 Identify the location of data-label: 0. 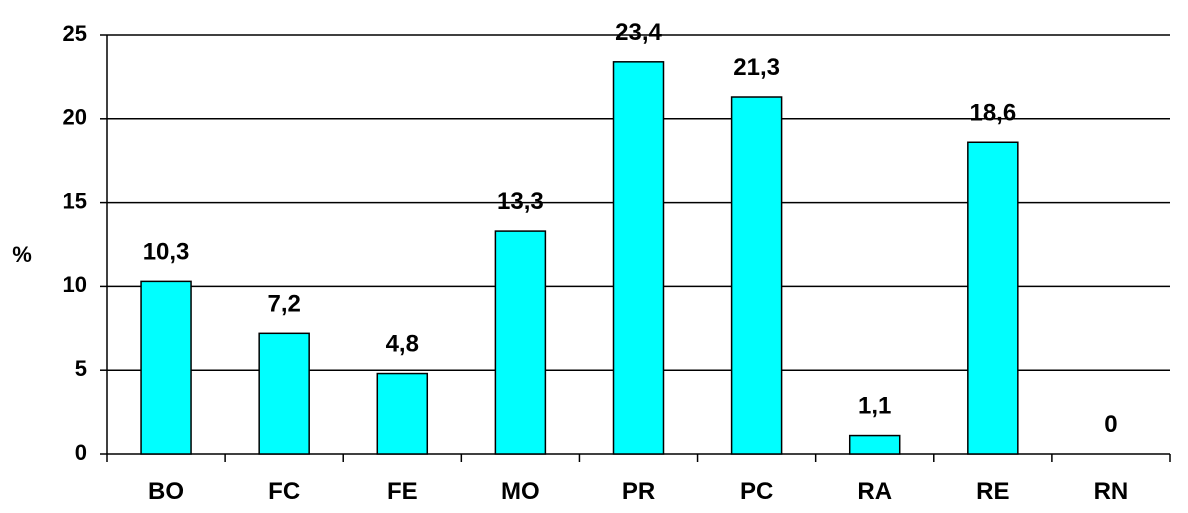
(1110, 424).